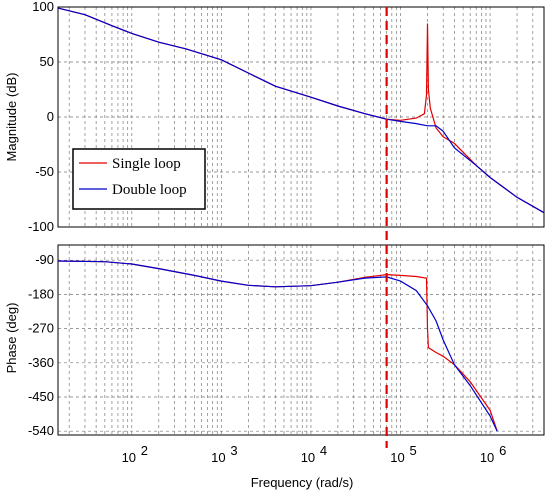  I want to click on phase-y-tick-label: -450, so click(41, 396).